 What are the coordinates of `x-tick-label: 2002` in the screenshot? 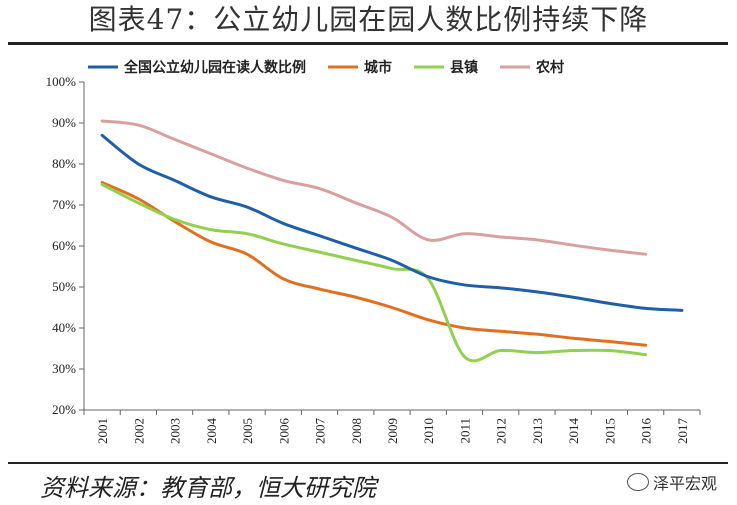 It's located at (138, 431).